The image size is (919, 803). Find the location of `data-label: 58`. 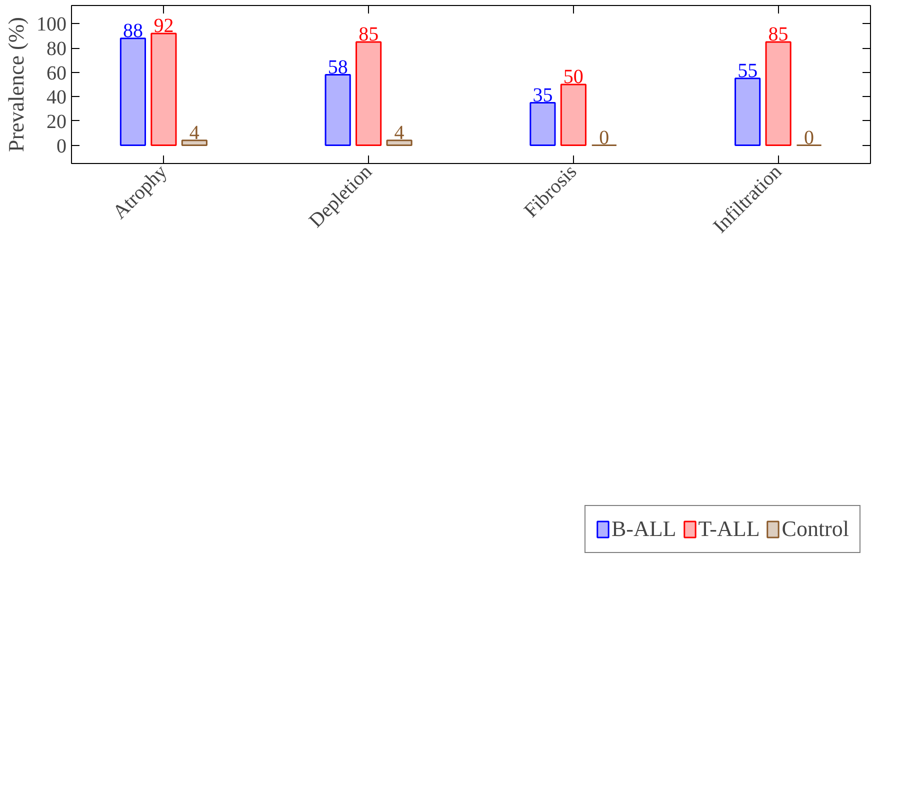

data-label: 58 is located at coordinates (338, 67).